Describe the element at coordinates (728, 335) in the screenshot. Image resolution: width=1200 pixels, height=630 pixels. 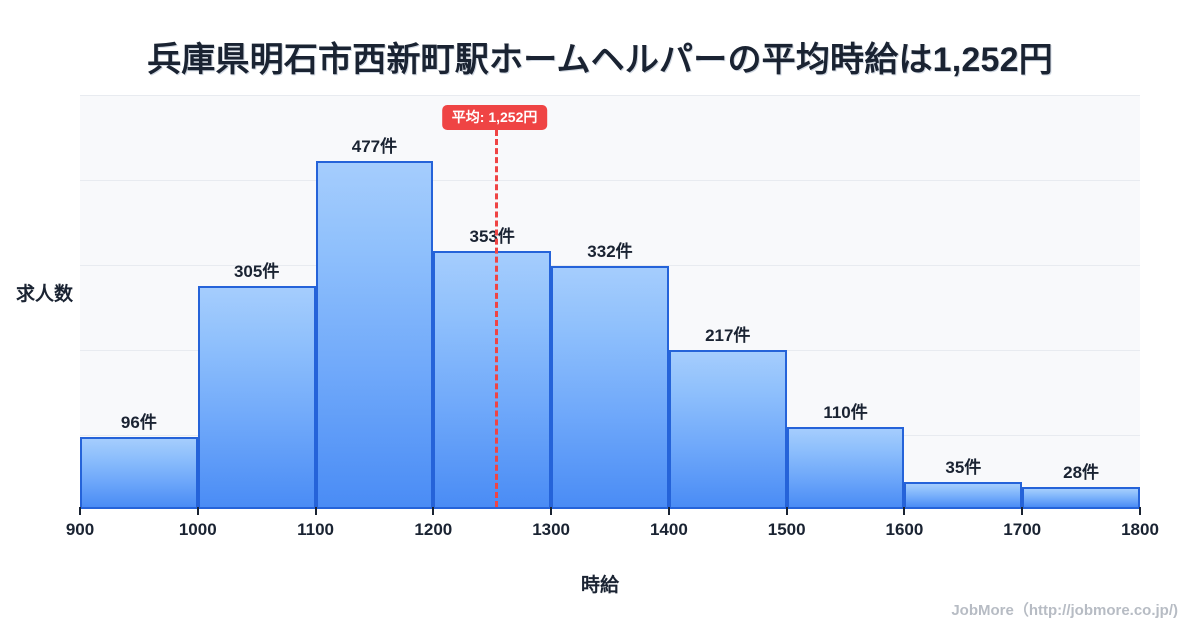
I see `bar-value-label: 217件` at that location.